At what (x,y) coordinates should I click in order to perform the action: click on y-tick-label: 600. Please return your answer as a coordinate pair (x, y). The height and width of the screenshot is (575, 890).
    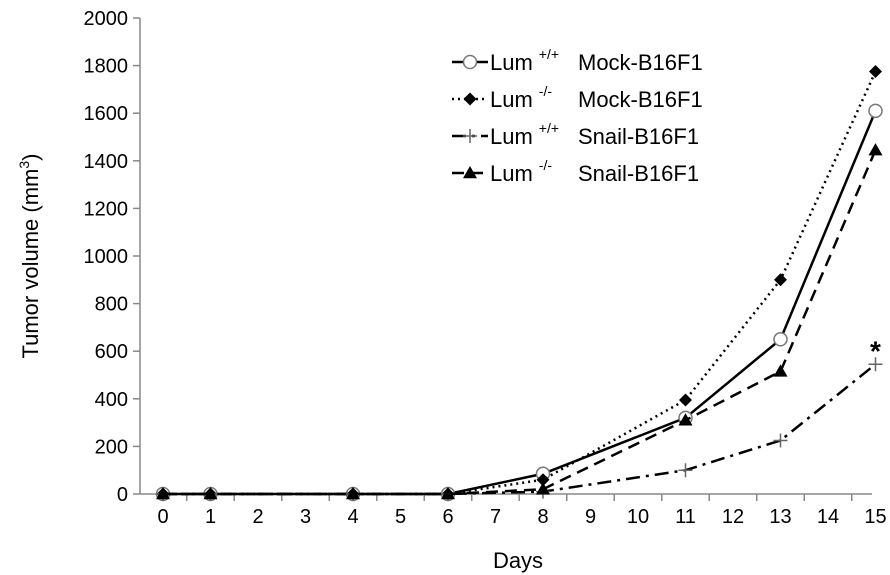
    Looking at the image, I should click on (111, 352).